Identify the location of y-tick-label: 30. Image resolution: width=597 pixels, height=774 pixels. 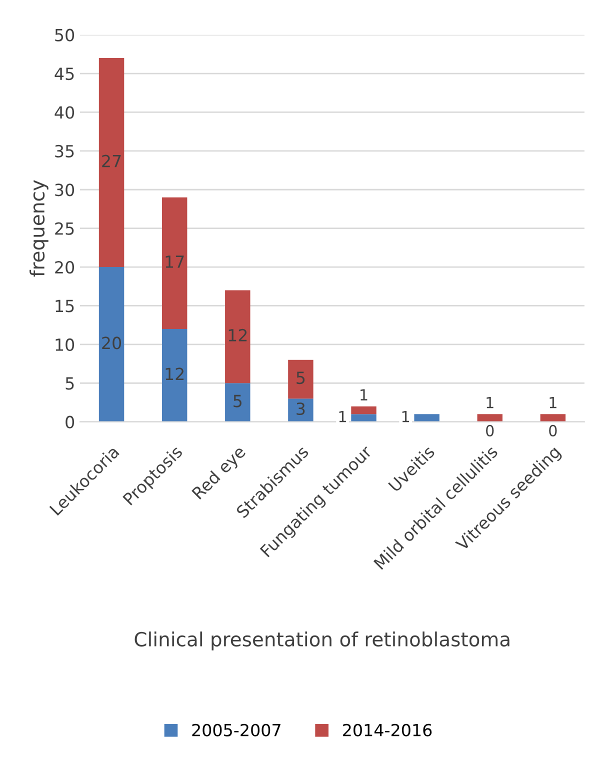
(64, 190).